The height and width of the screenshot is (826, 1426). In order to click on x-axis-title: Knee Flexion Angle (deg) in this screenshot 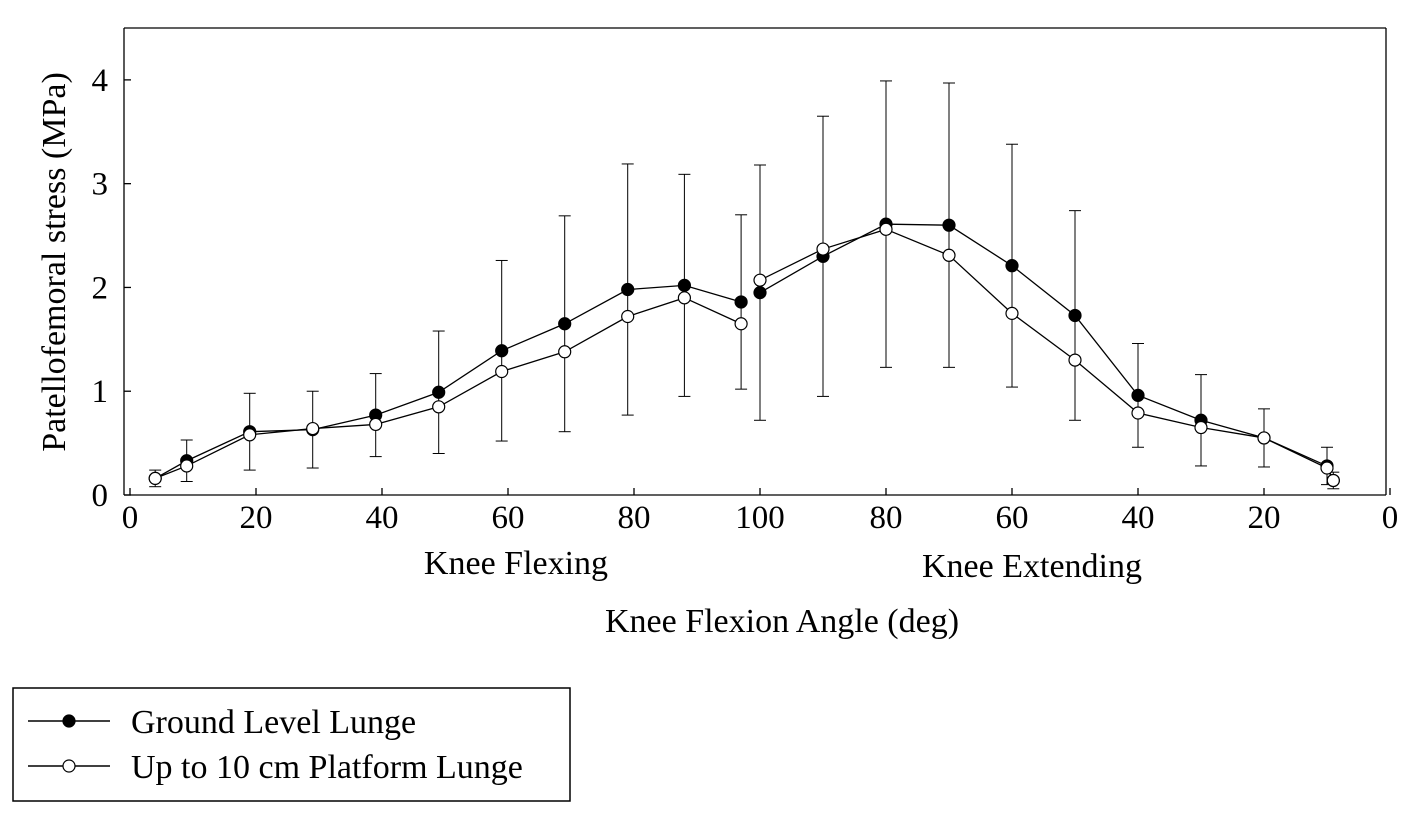, I will do `click(782, 621)`.